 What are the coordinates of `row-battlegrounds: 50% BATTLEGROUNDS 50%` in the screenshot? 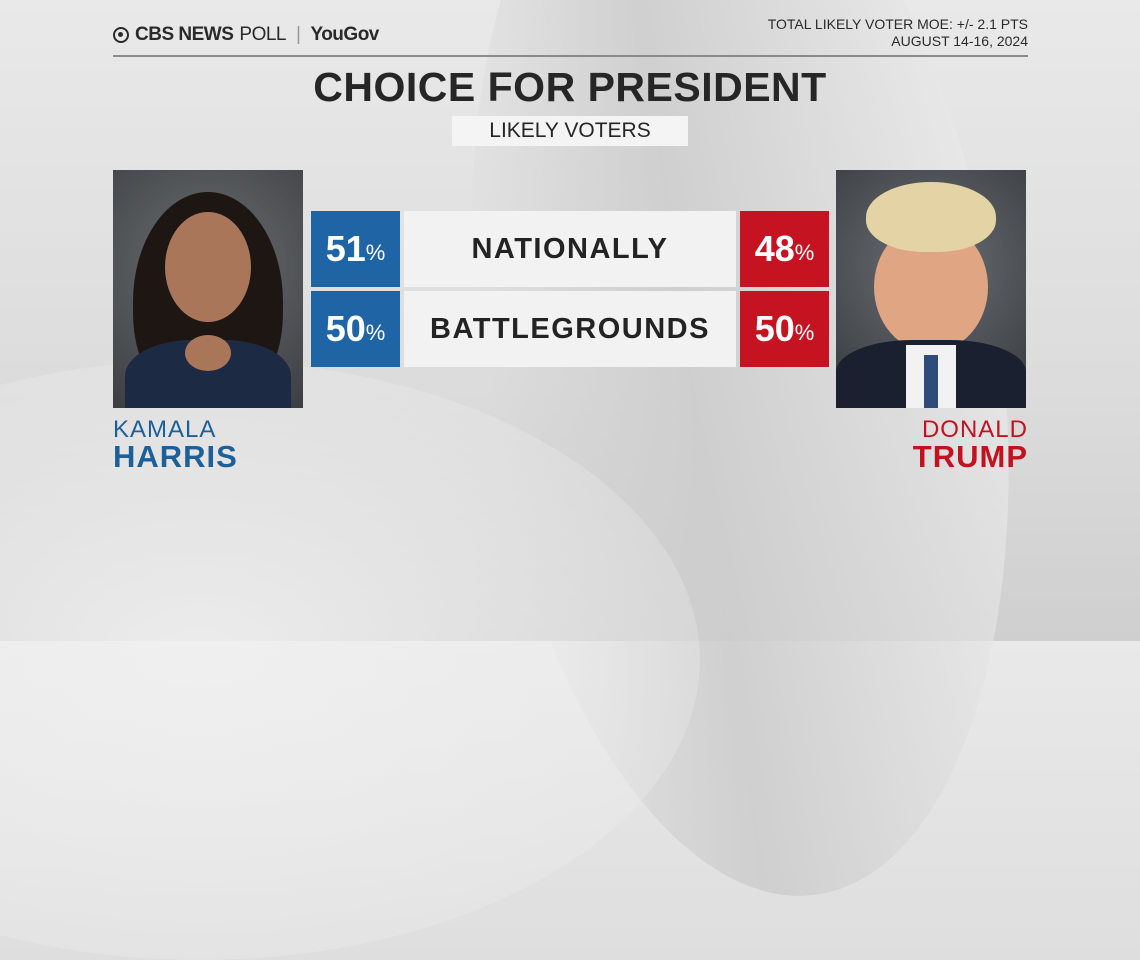 It's located at (570, 329).